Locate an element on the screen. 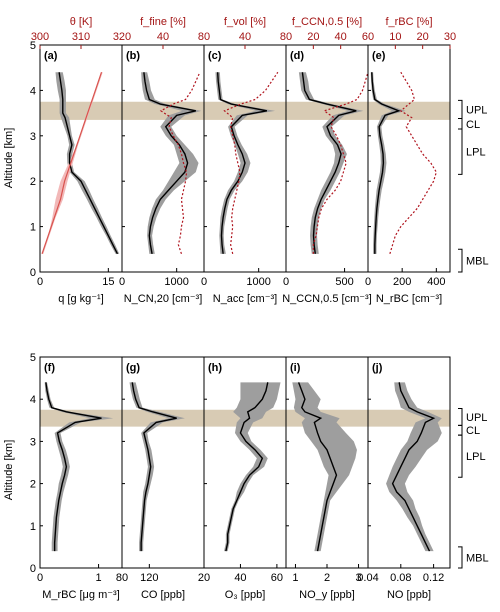  x-tick-label: 60 is located at coordinates (277, 578).